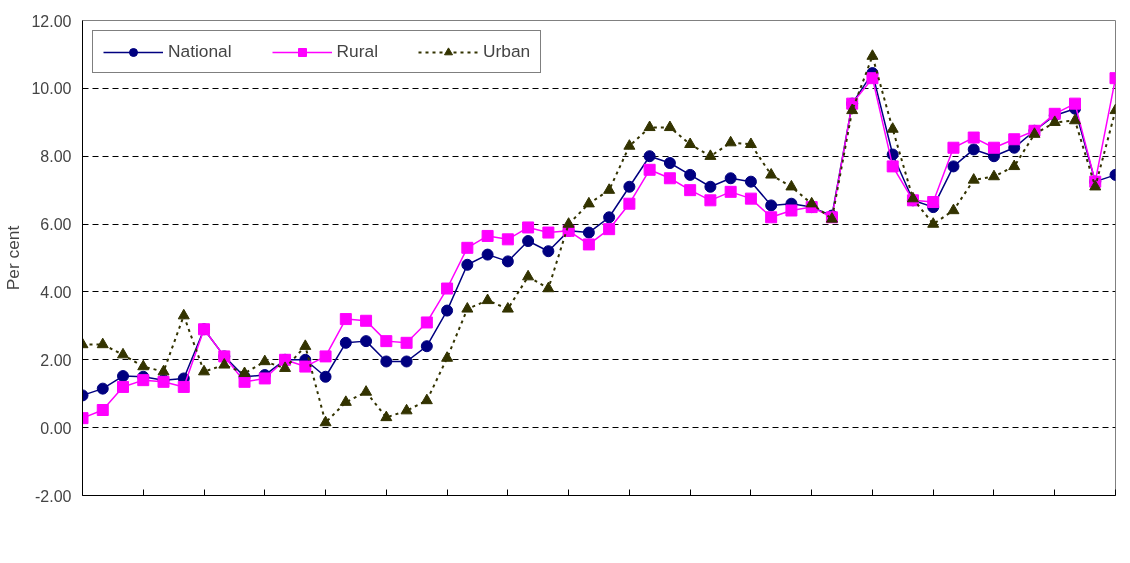 This screenshot has width=1130, height=563. Describe the element at coordinates (53, 496) in the screenshot. I see `y-tick-label: -2.00` at that location.